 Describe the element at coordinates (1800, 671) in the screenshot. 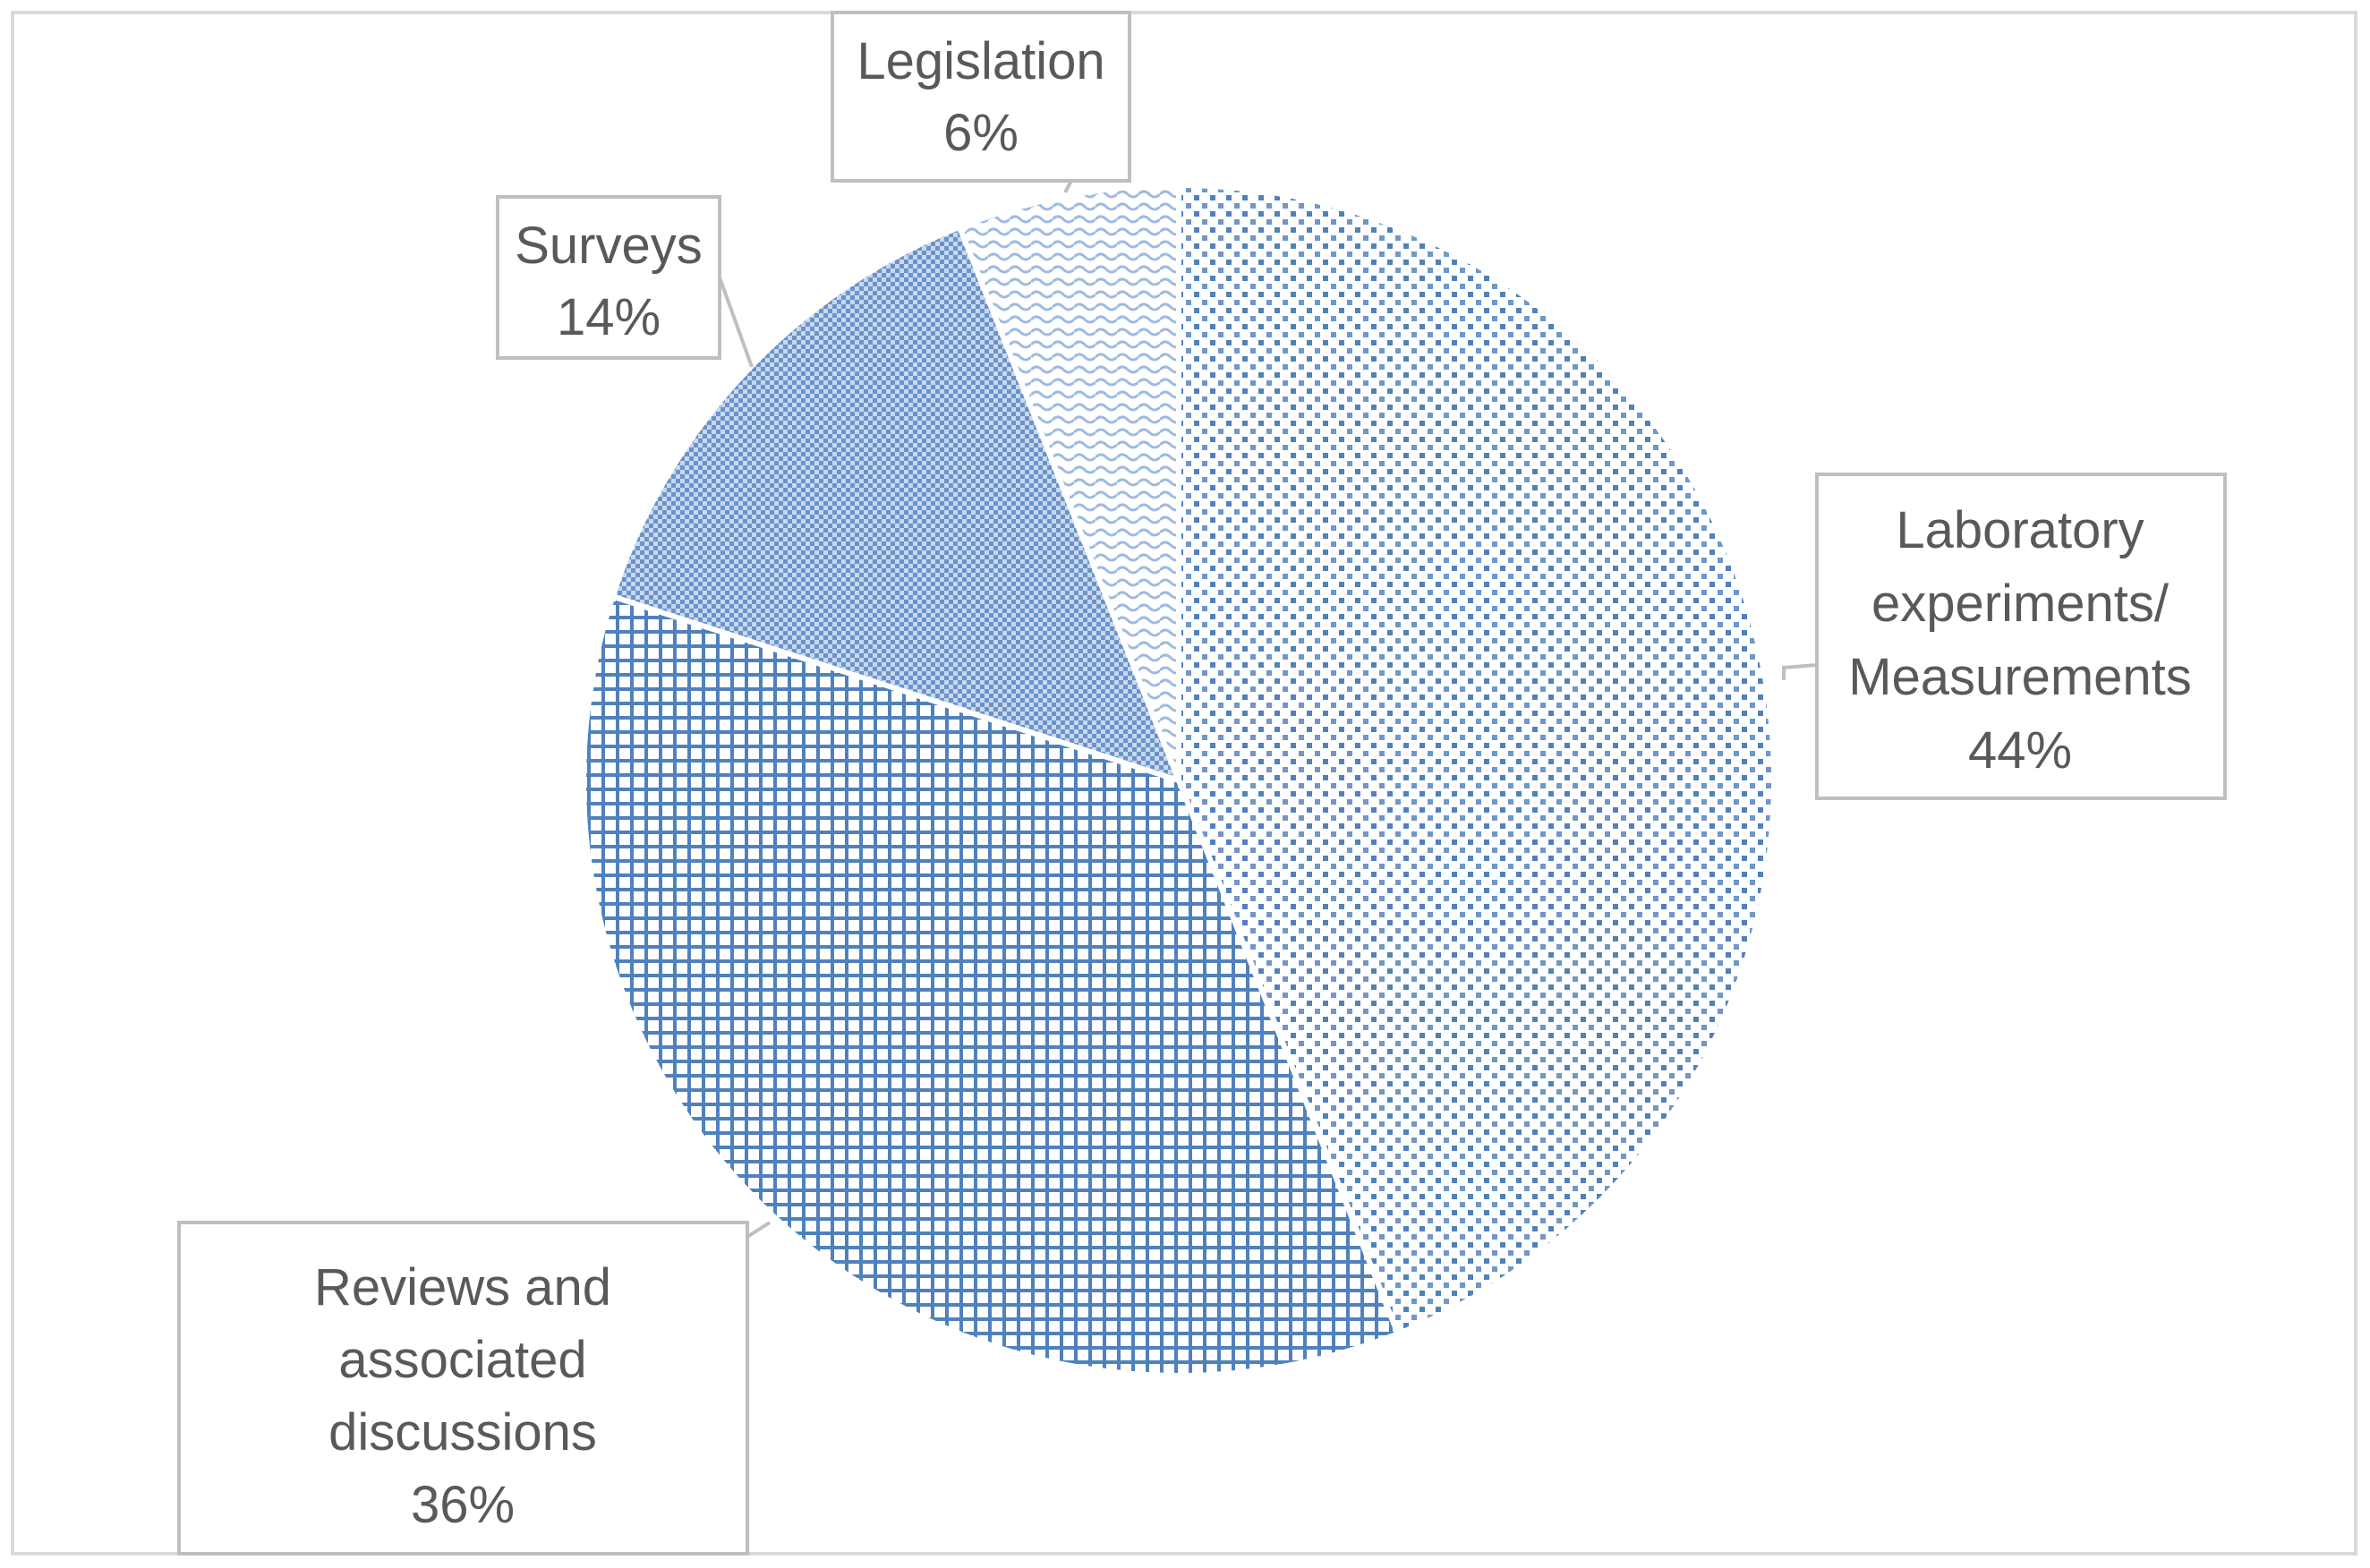

I see `leader-line-laboratory` at that location.